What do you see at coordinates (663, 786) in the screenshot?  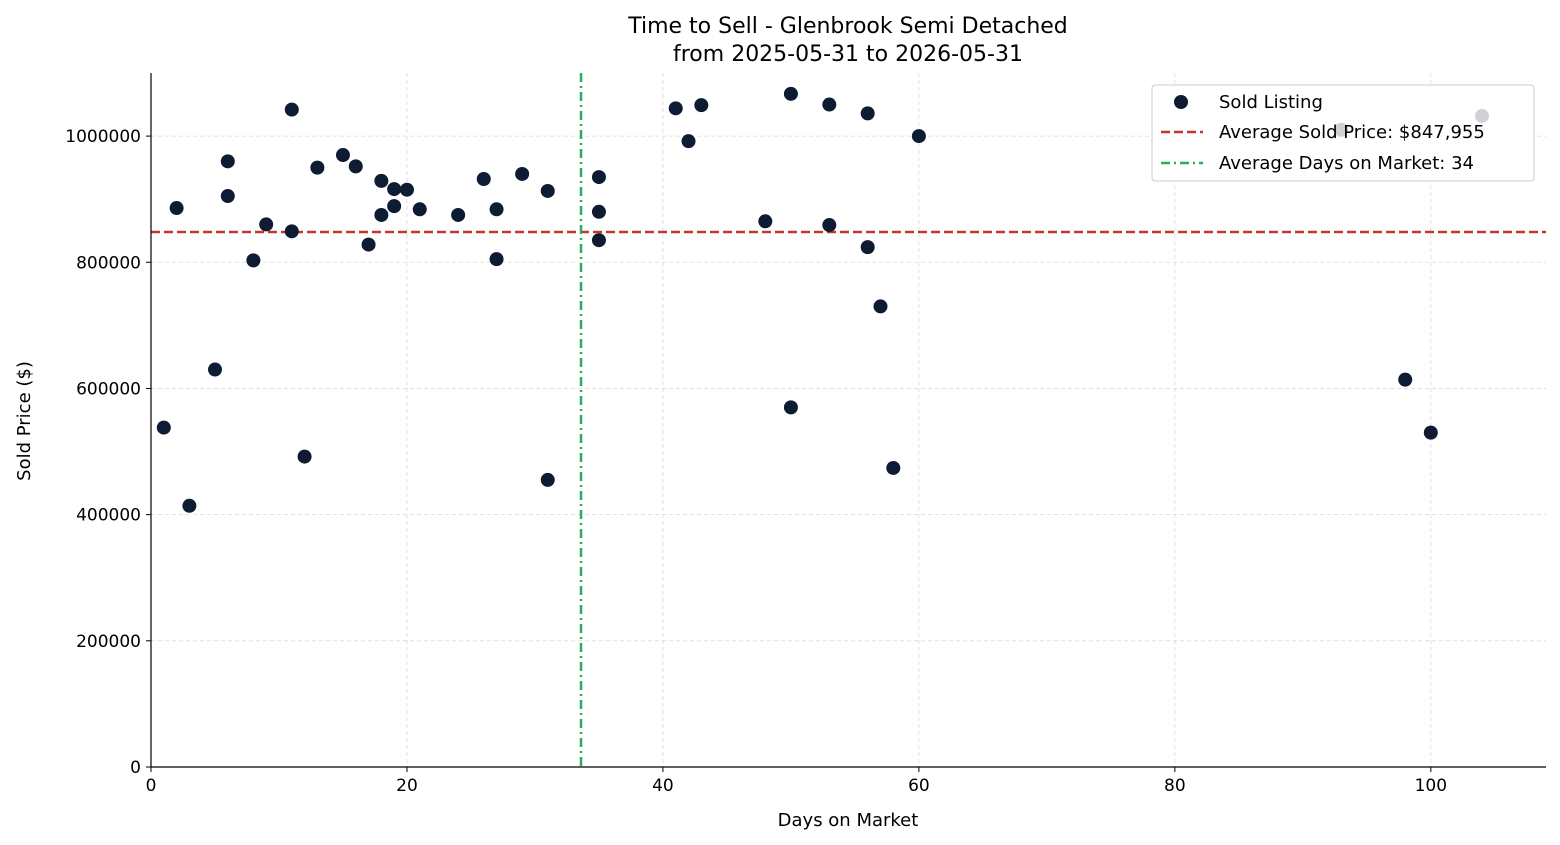 I see `x-tick-label: 40` at bounding box center [663, 786].